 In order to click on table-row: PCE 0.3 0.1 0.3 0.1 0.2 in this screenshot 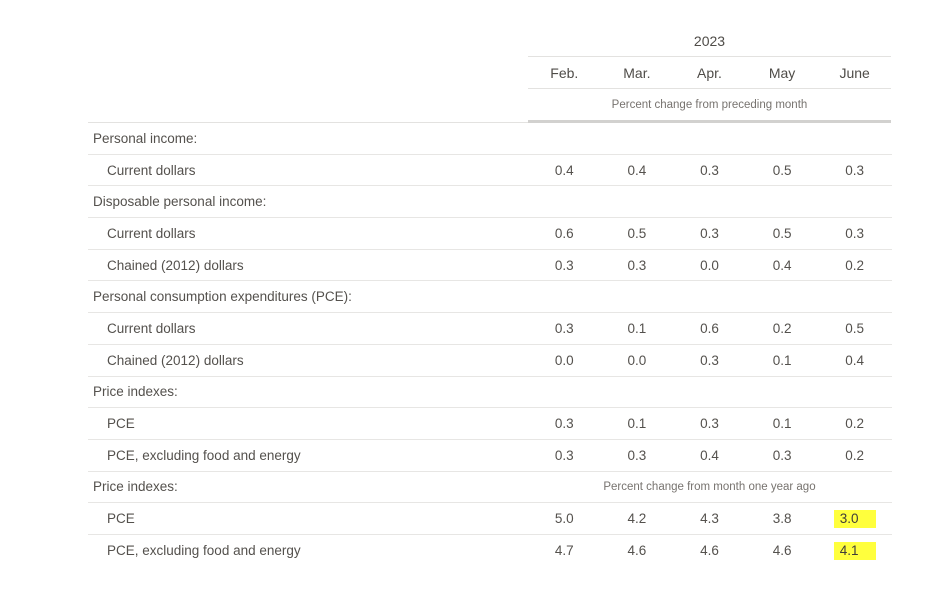, I will do `click(490, 424)`.